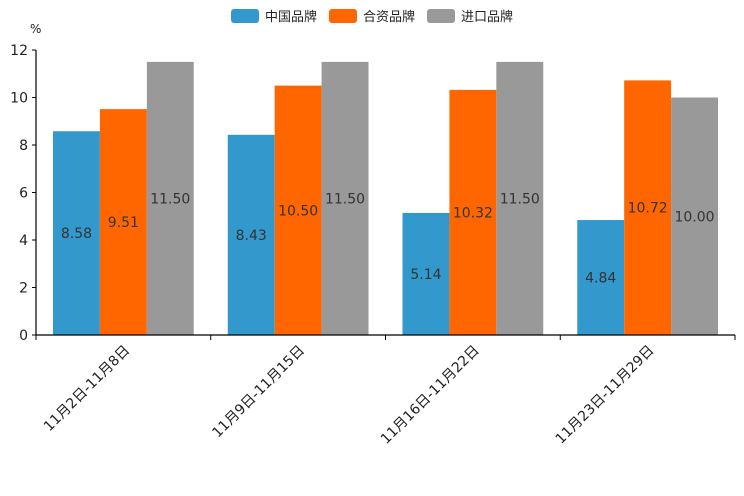 Image resolution: width=744 pixels, height=496 pixels. I want to click on bar-series3-cat2, so click(345, 198).